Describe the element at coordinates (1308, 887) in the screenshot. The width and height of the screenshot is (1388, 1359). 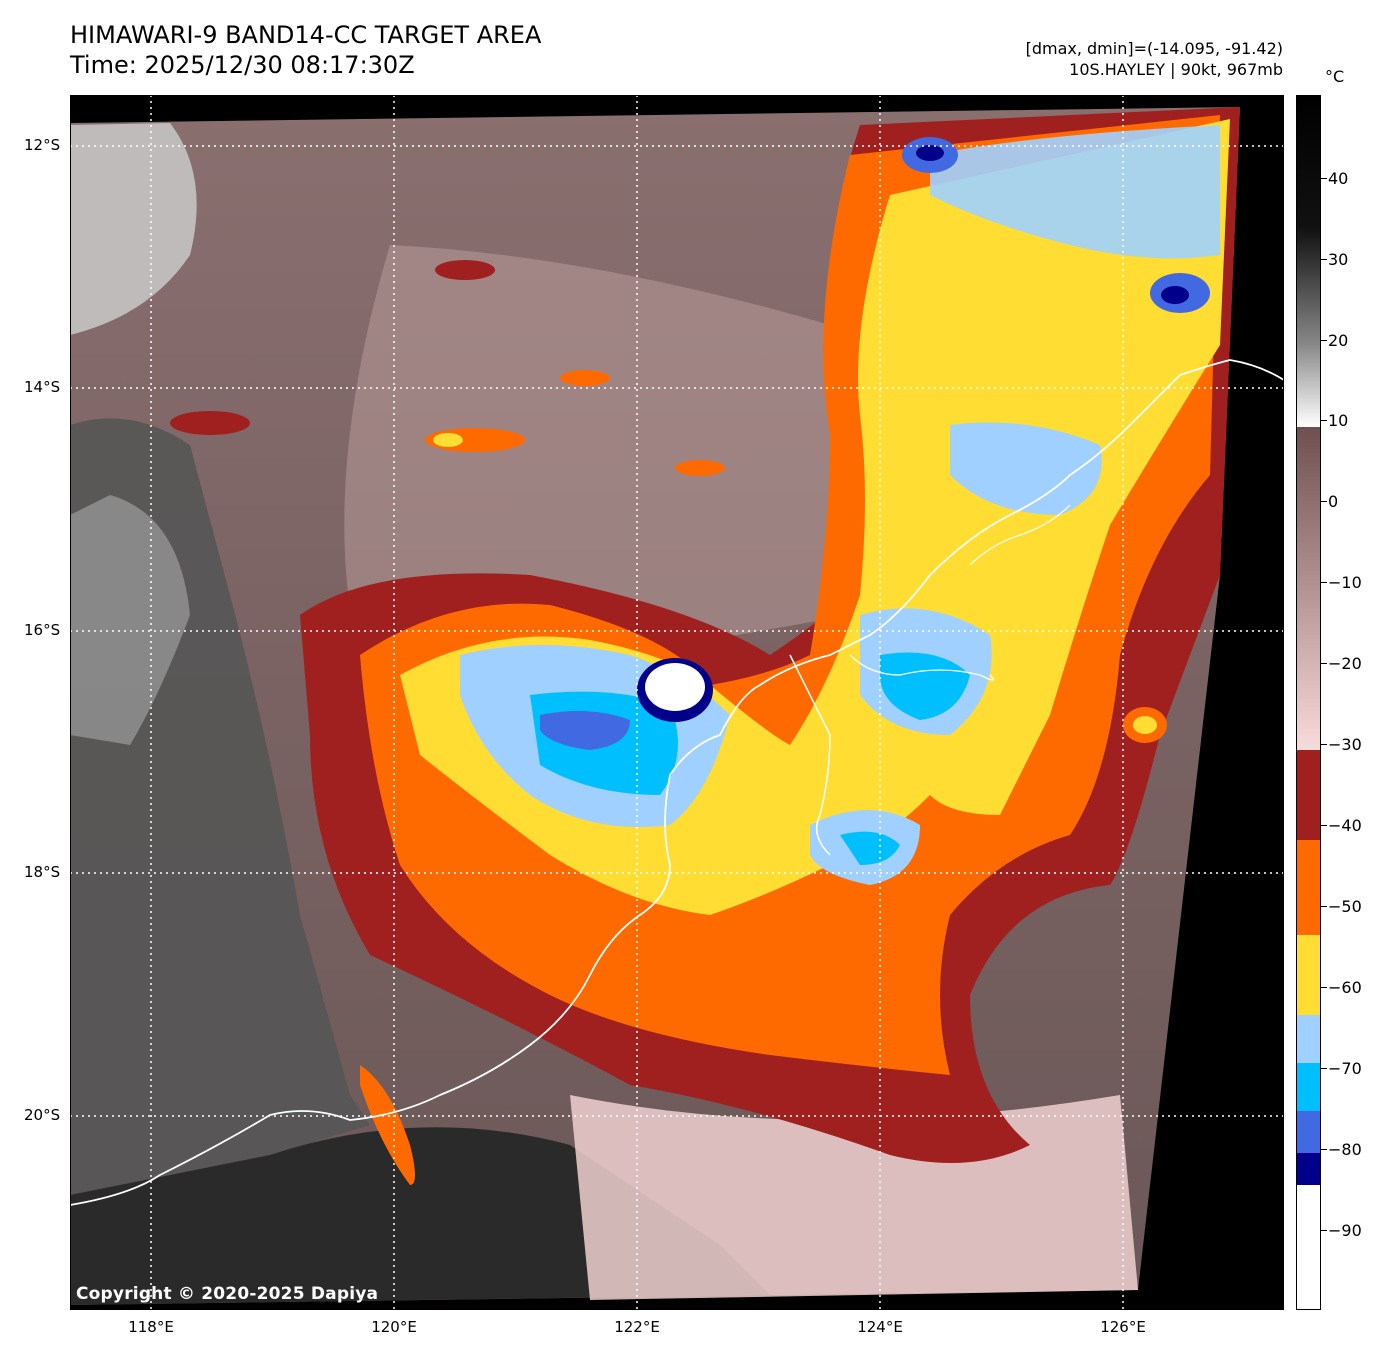
I see `cbar-orange` at that location.